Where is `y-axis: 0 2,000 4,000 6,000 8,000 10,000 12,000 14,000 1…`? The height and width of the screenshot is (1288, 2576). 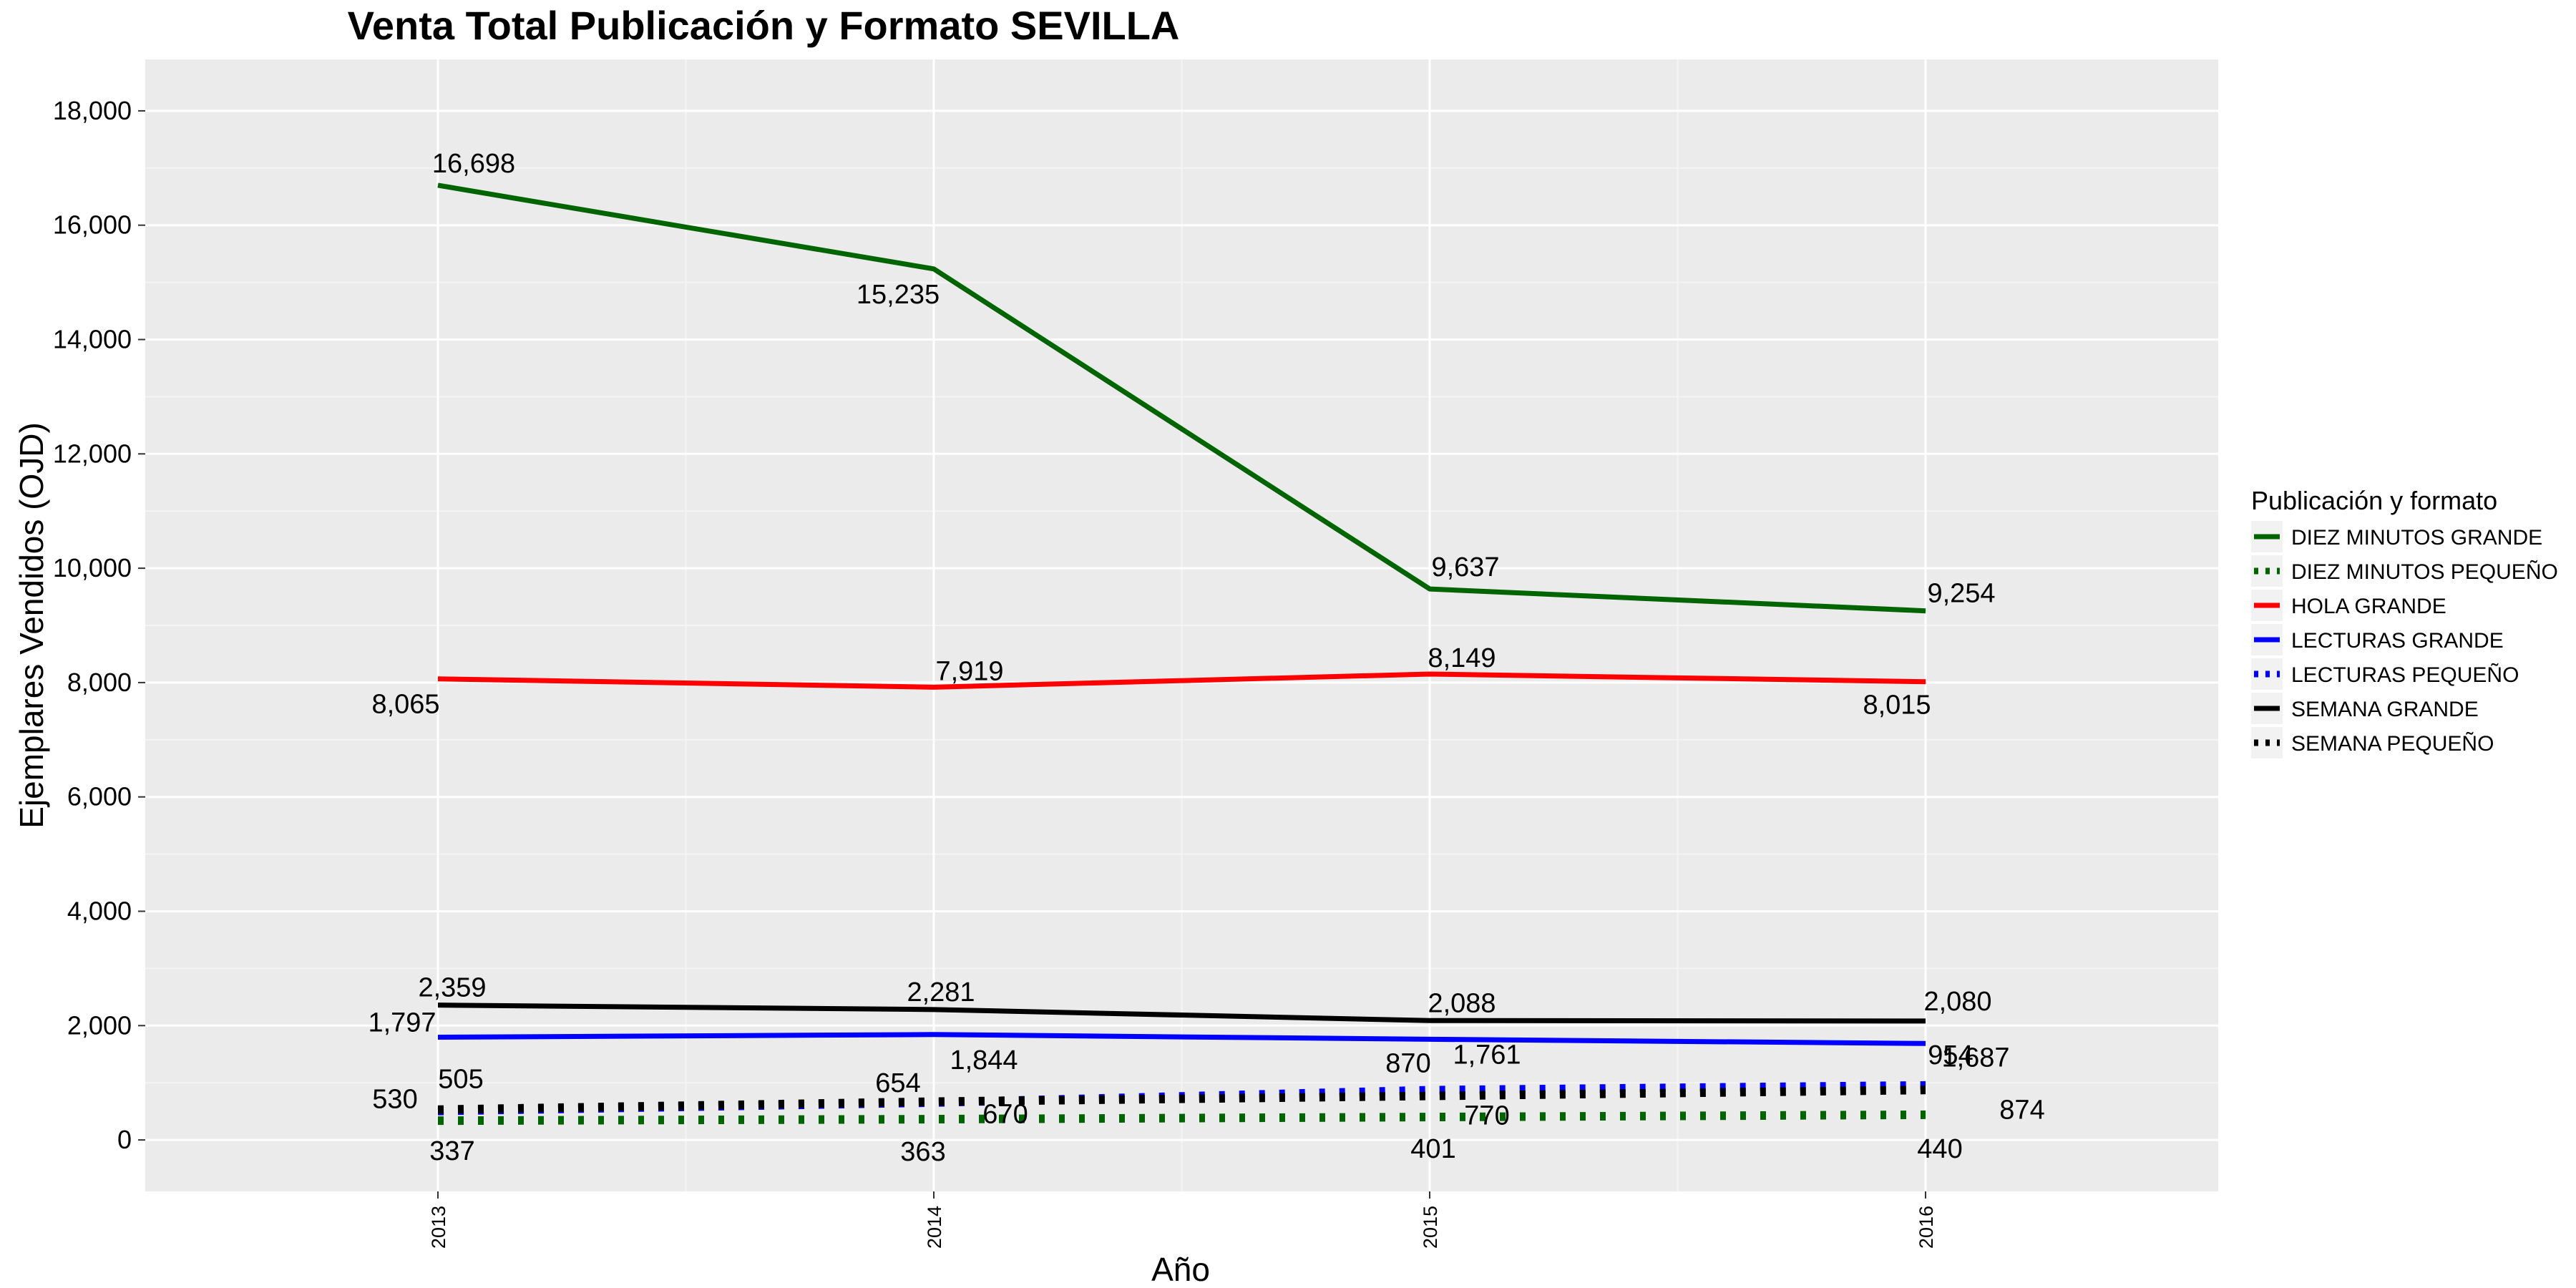 y-axis: 0 2,000 4,000 6,000 8,000 10,000 12,000 14,000 1… is located at coordinates (99, 625).